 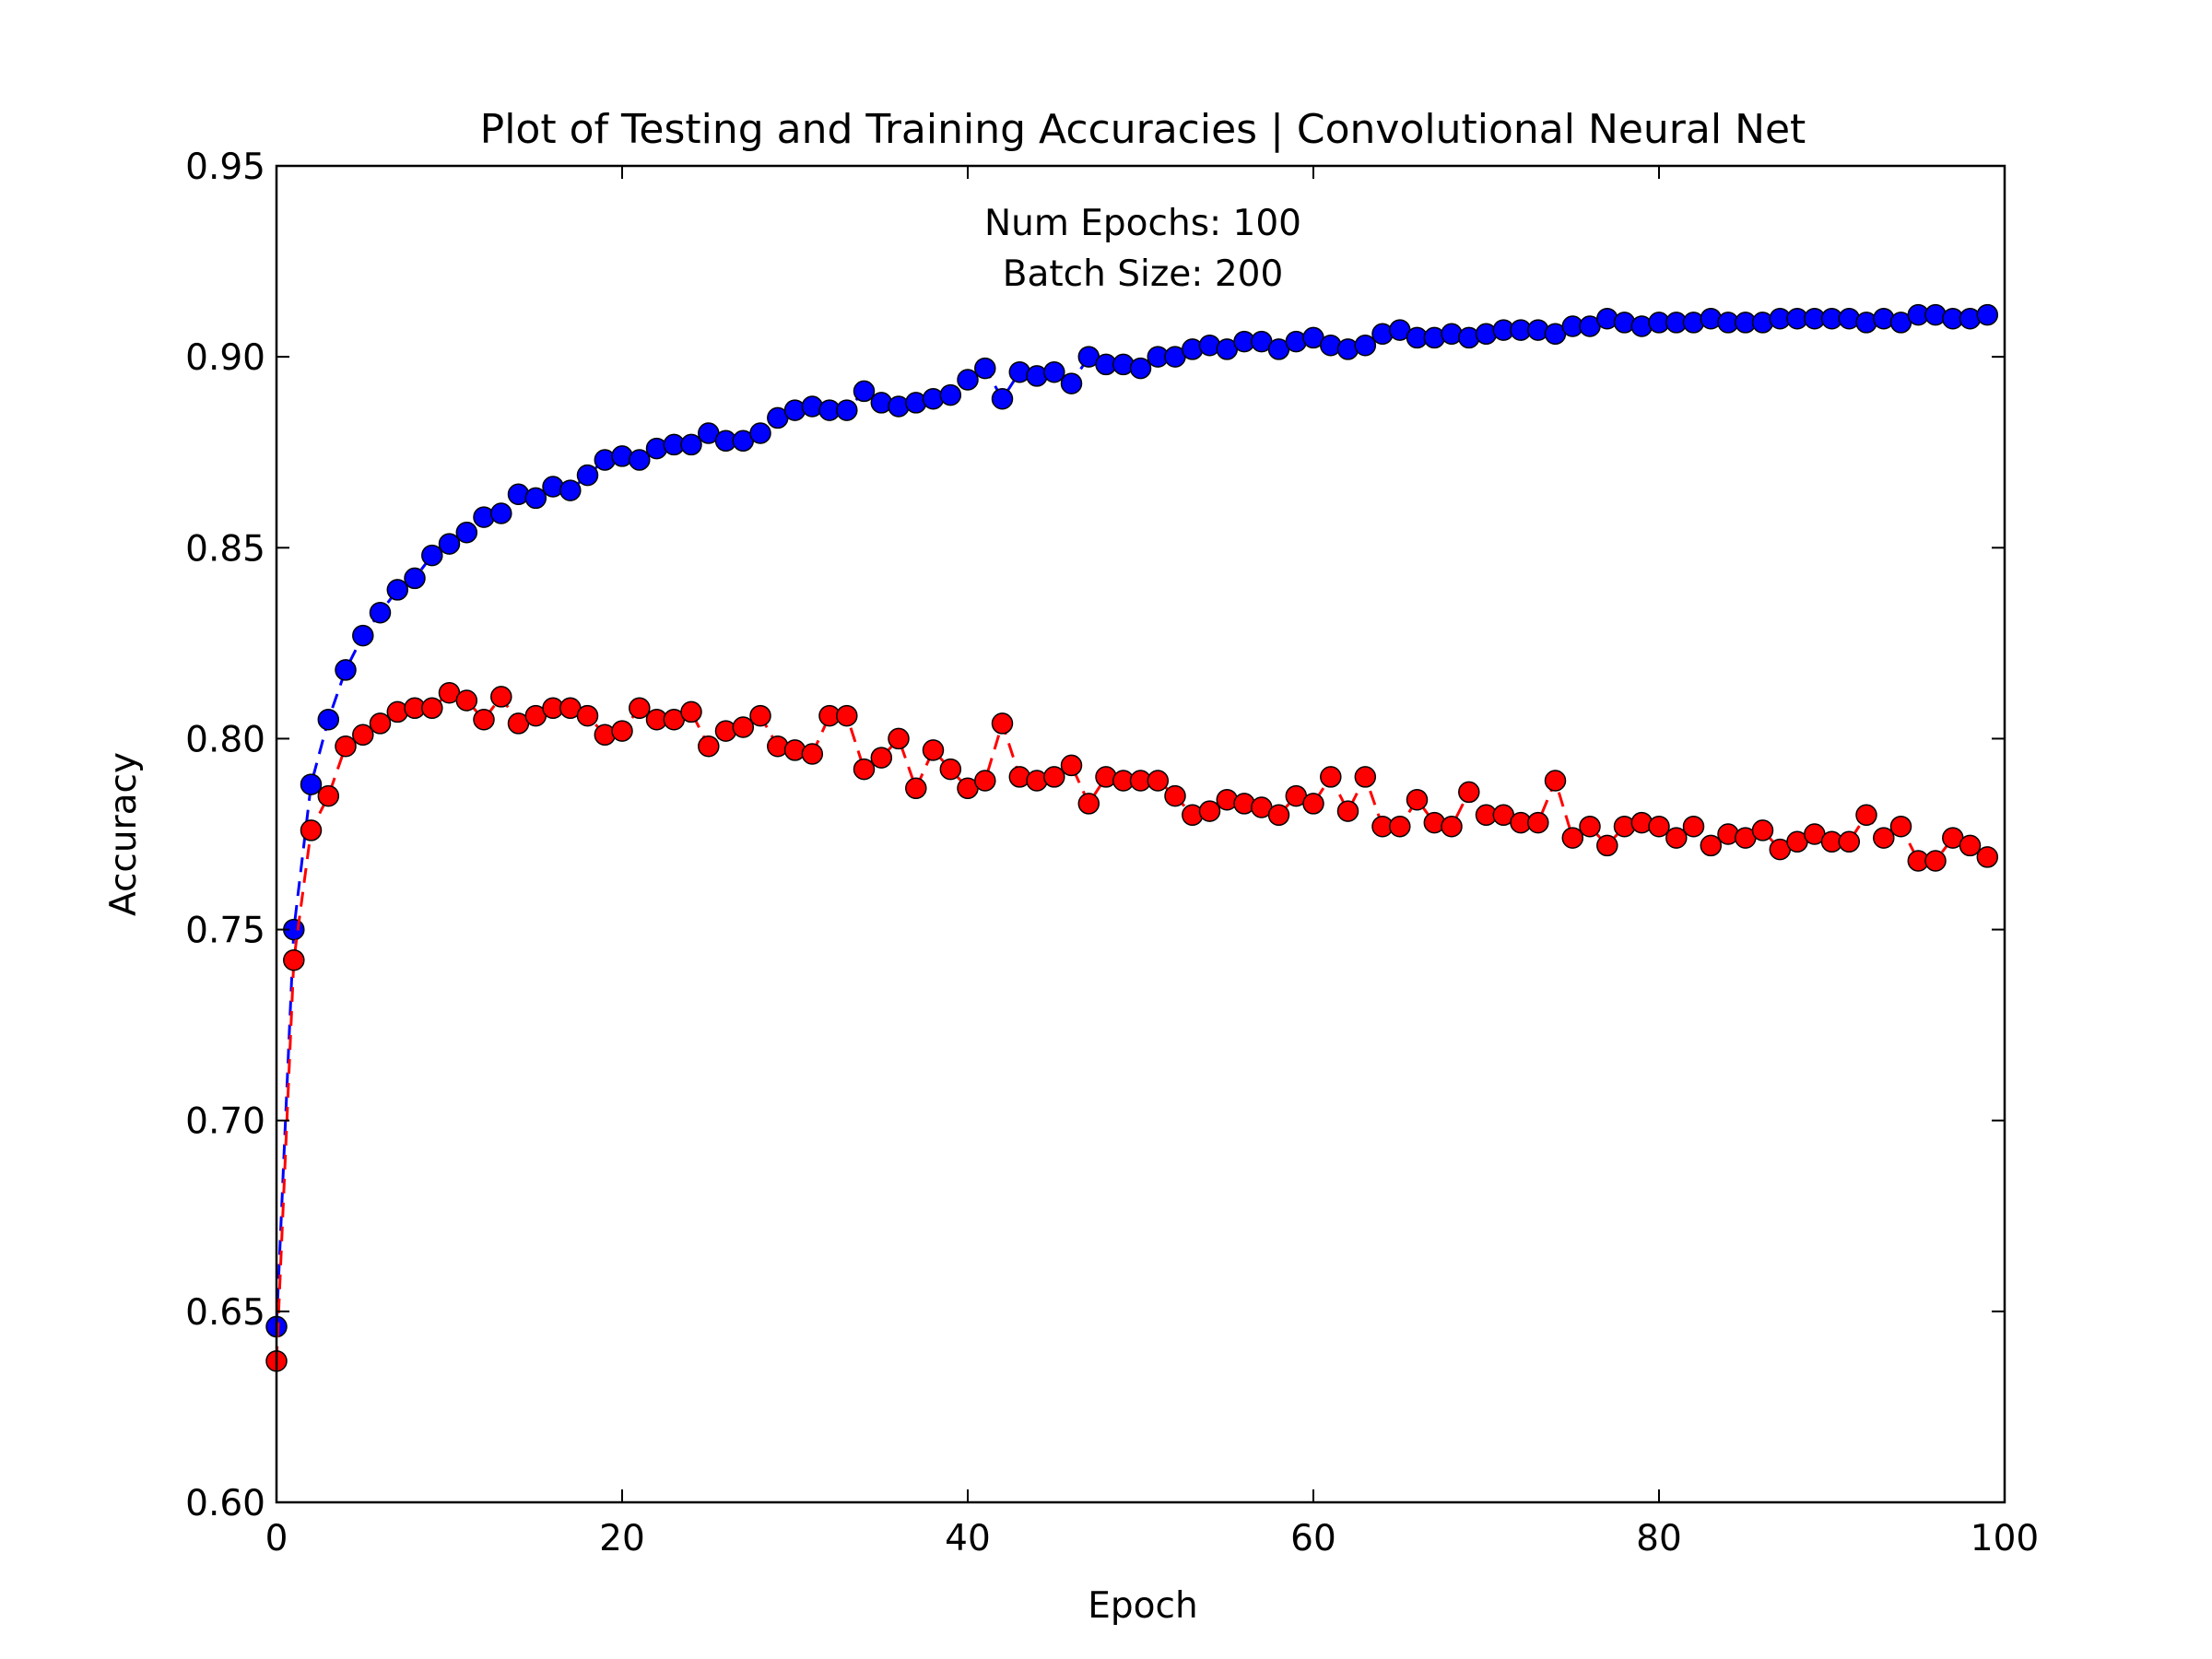 What do you see at coordinates (225, 1503) in the screenshot?
I see `y-tick-label: 0.60` at bounding box center [225, 1503].